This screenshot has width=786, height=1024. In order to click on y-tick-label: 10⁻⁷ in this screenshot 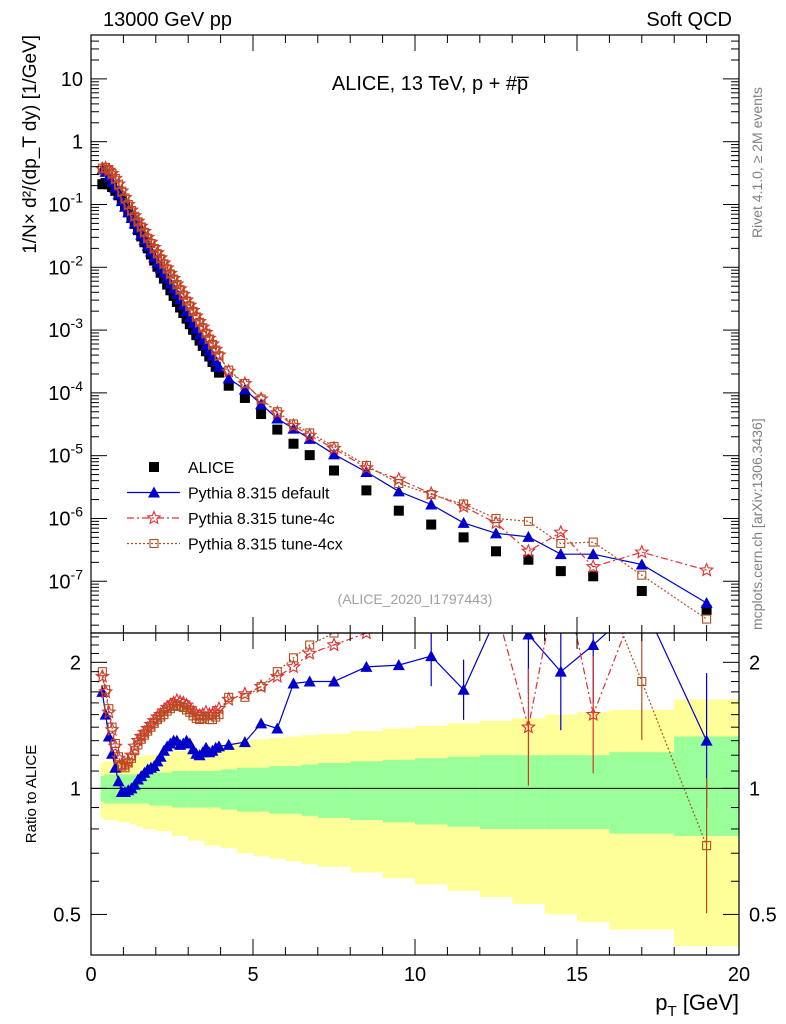, I will do `click(65, 579)`.